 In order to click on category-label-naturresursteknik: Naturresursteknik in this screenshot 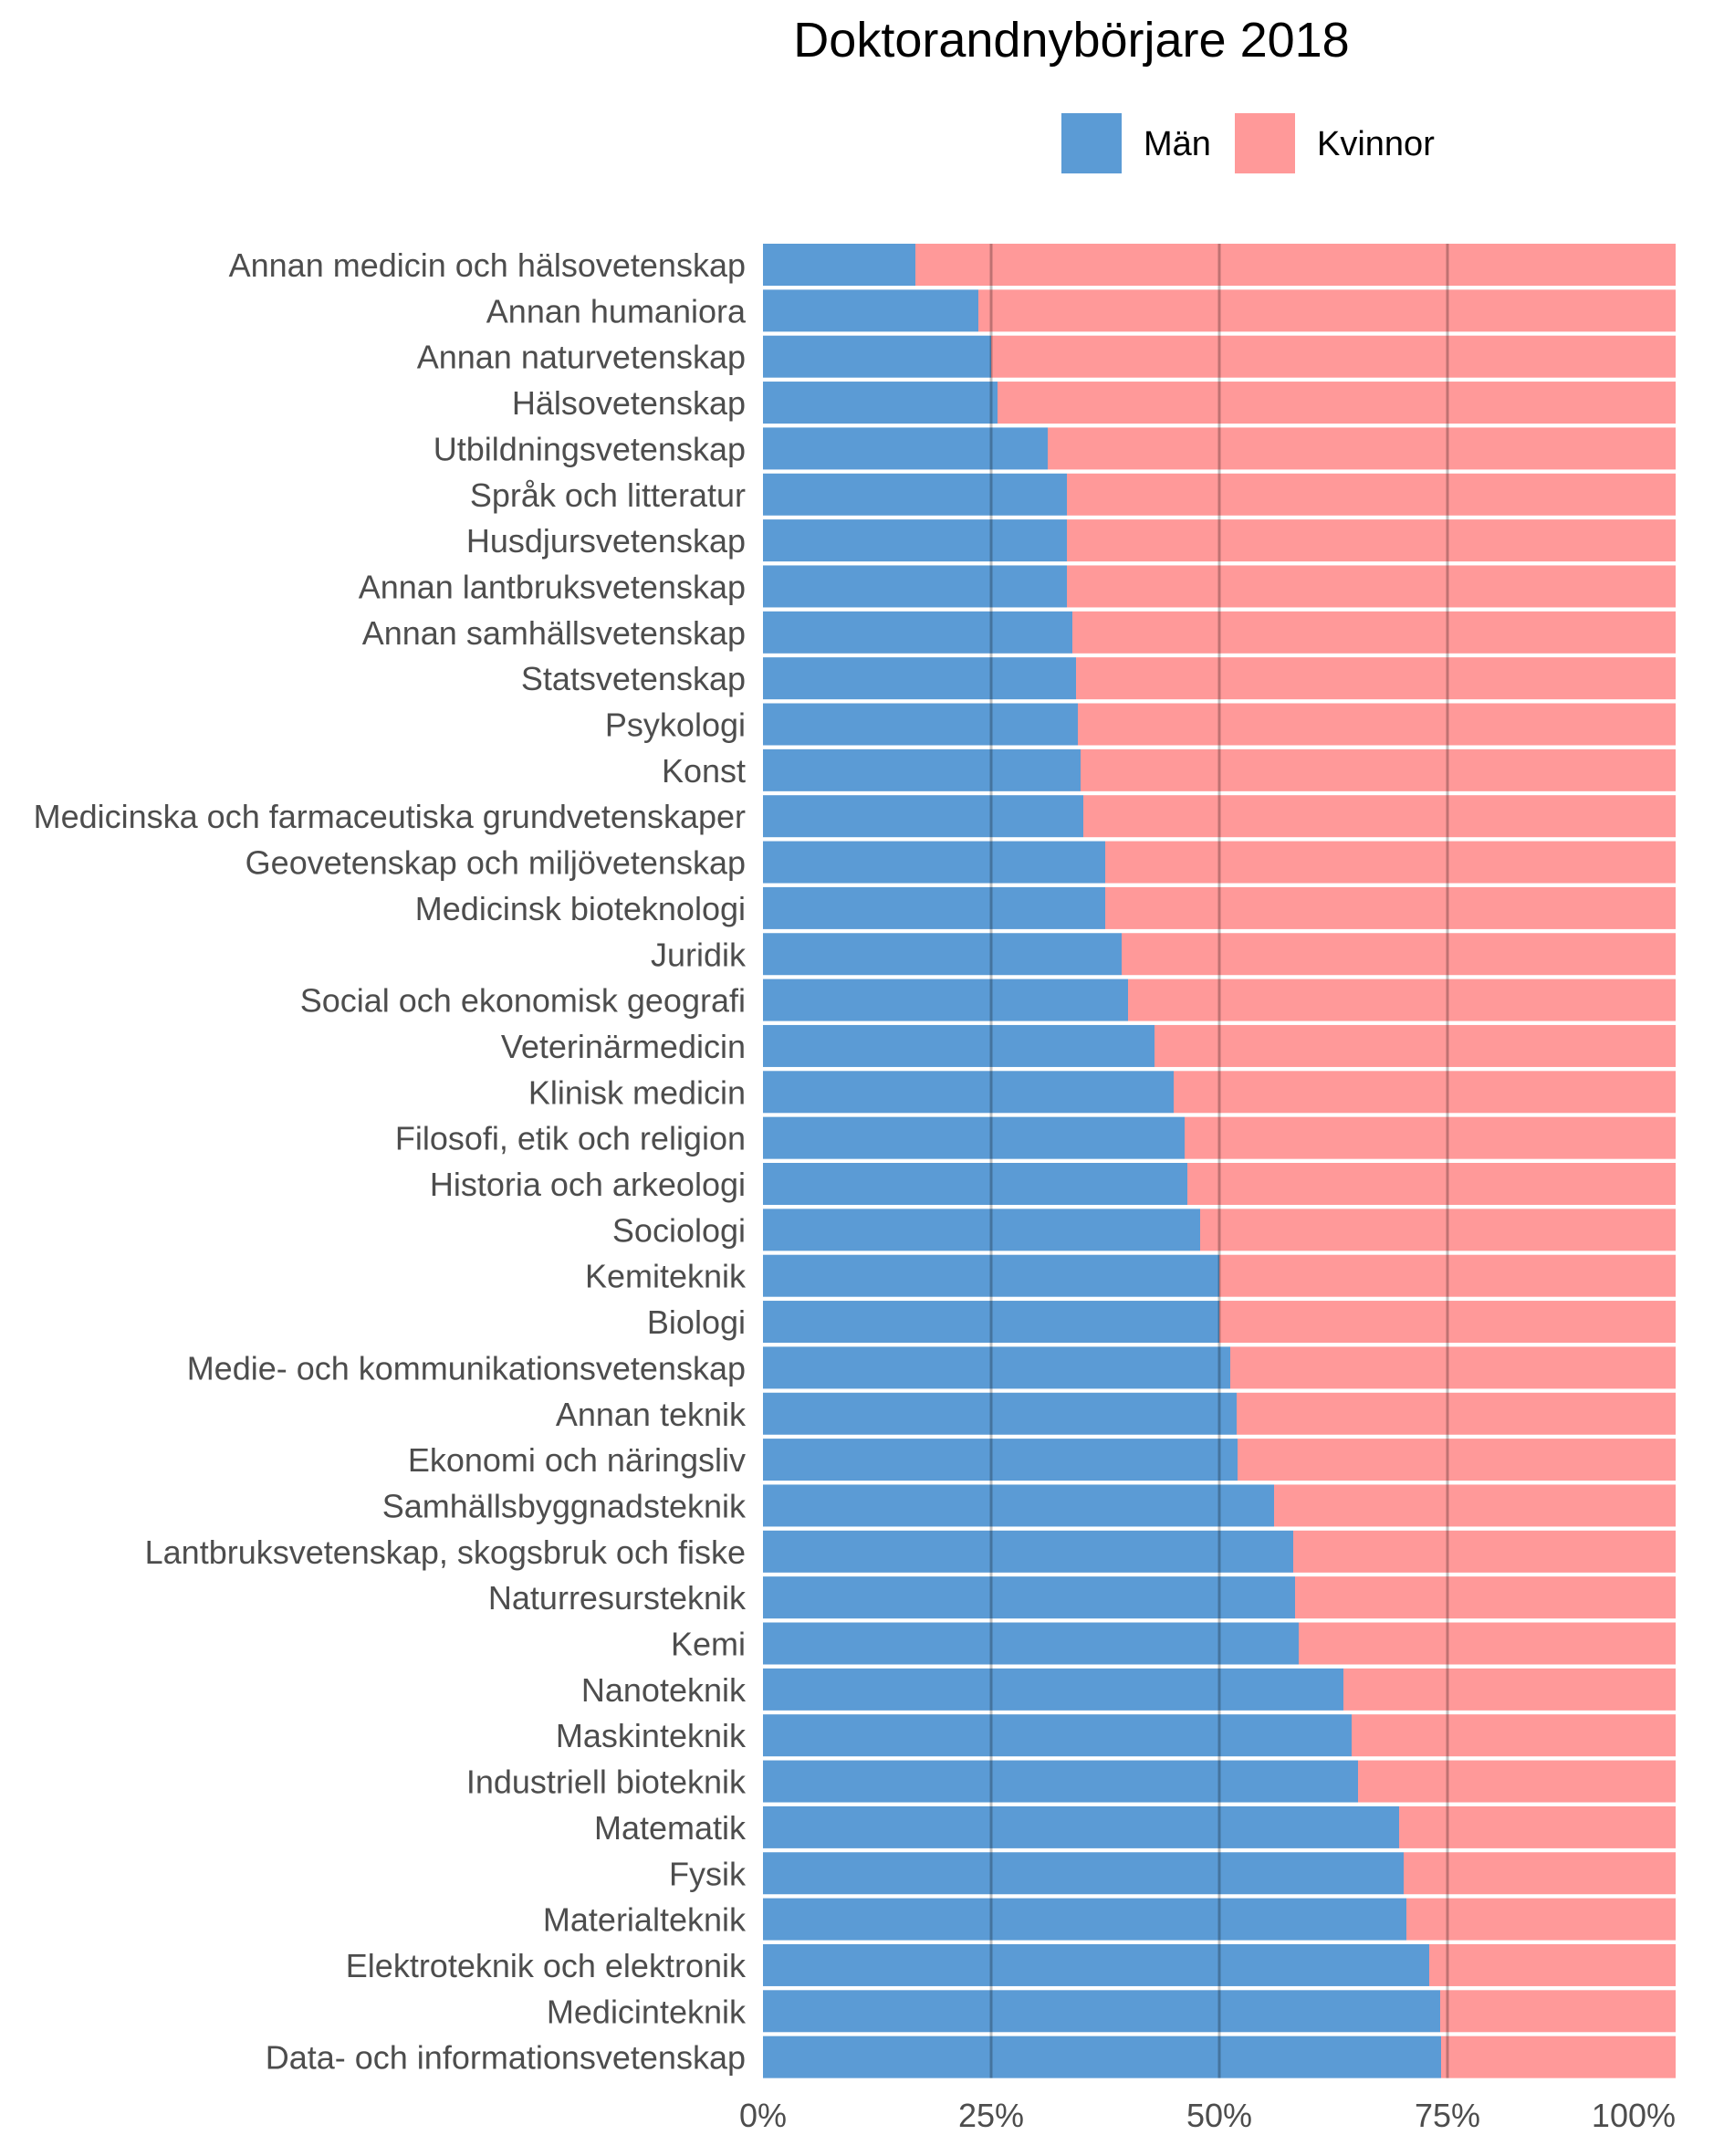, I will do `click(617, 1598)`.